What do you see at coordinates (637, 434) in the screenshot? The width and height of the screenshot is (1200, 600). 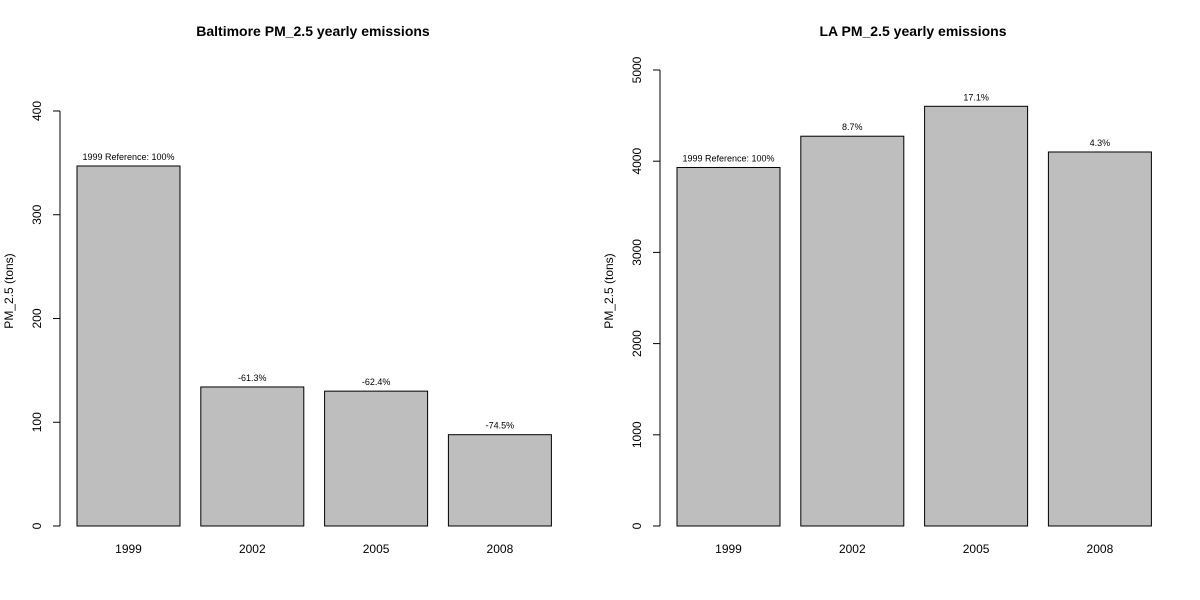 I see `y-tick-label: 1000` at bounding box center [637, 434].